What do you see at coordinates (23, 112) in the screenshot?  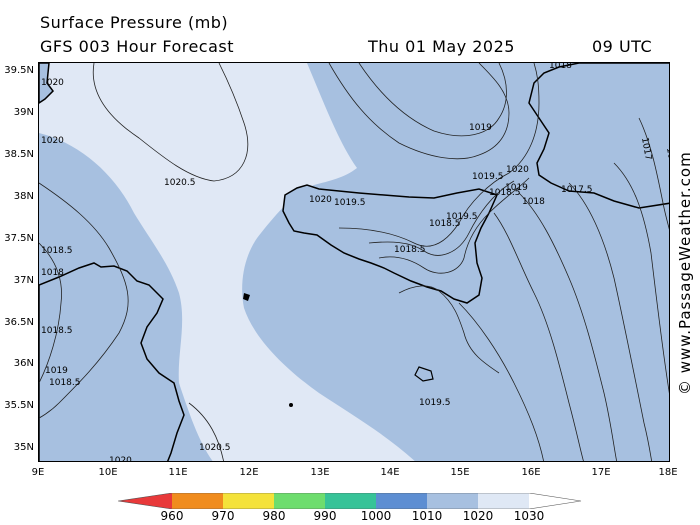 I see `lat-label: 39N` at bounding box center [23, 112].